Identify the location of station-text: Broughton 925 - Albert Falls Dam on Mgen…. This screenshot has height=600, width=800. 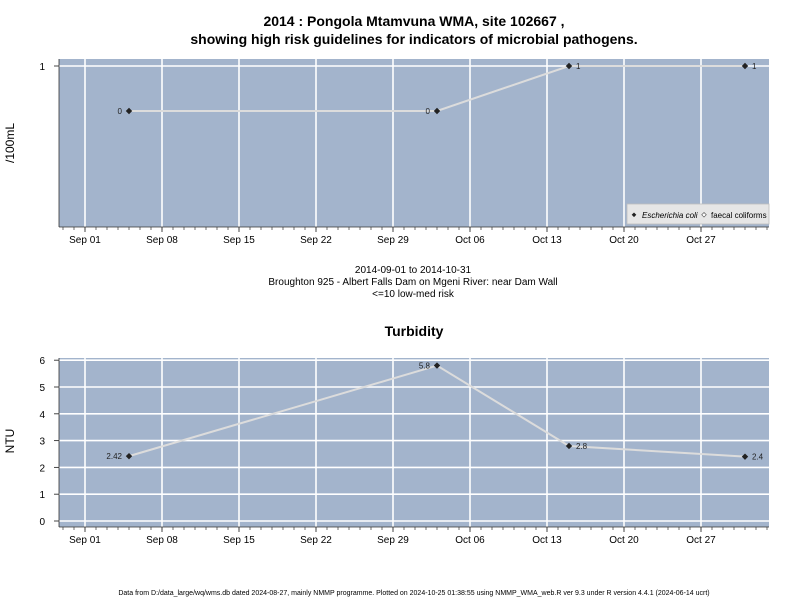
(412, 282).